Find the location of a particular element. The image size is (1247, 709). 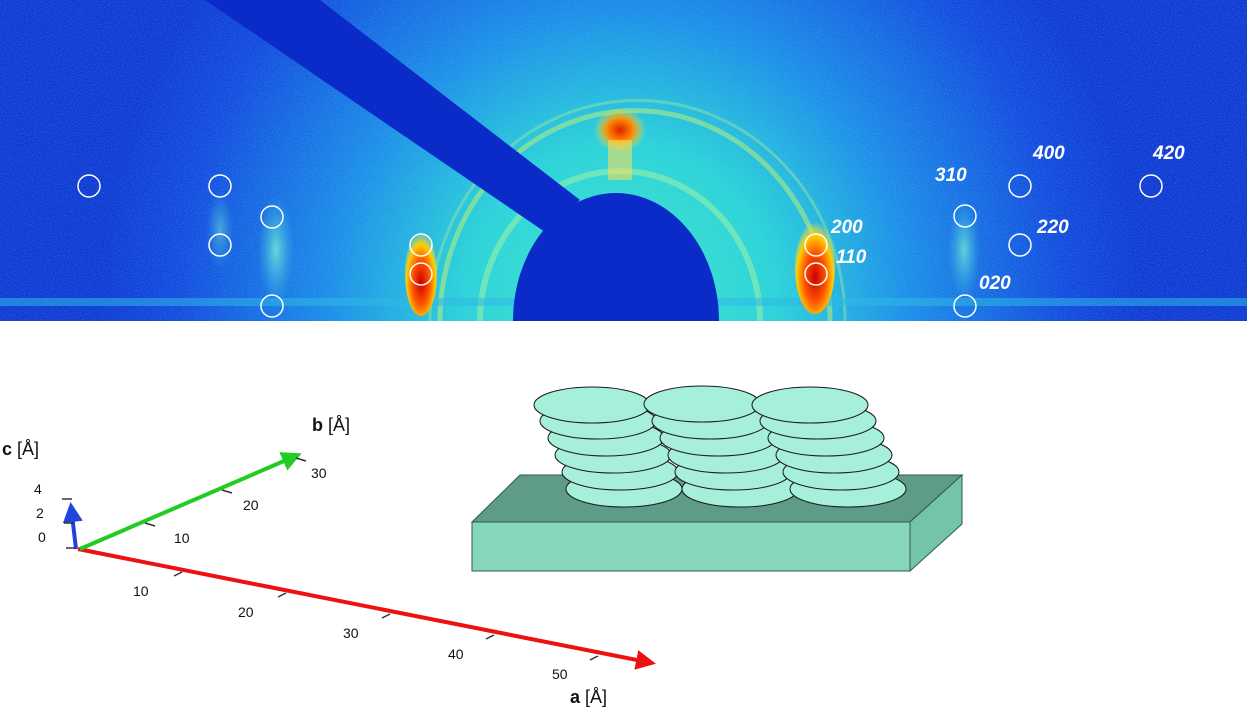

b-axis-line is located at coordinates (190, 501).